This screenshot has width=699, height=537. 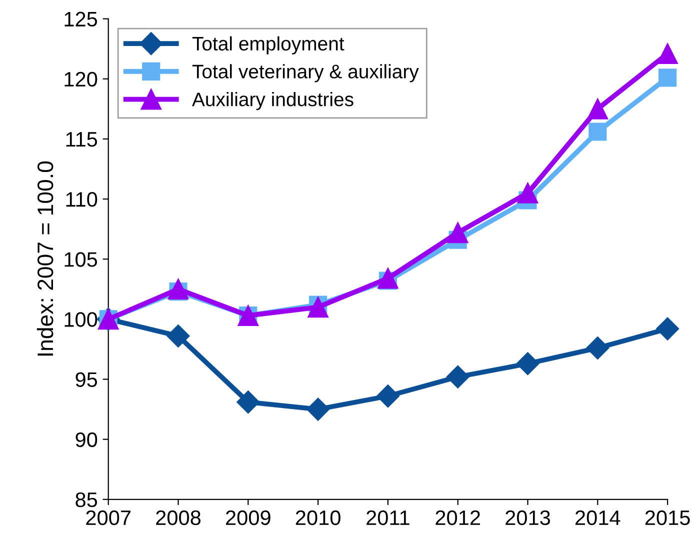 What do you see at coordinates (273, 101) in the screenshot?
I see `legend-label: Auxiliary industries` at bounding box center [273, 101].